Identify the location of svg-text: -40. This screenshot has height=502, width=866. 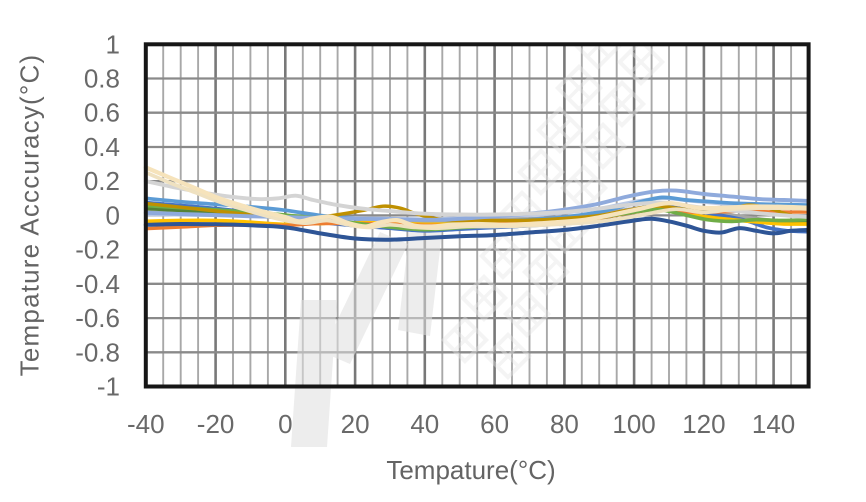
(146, 424).